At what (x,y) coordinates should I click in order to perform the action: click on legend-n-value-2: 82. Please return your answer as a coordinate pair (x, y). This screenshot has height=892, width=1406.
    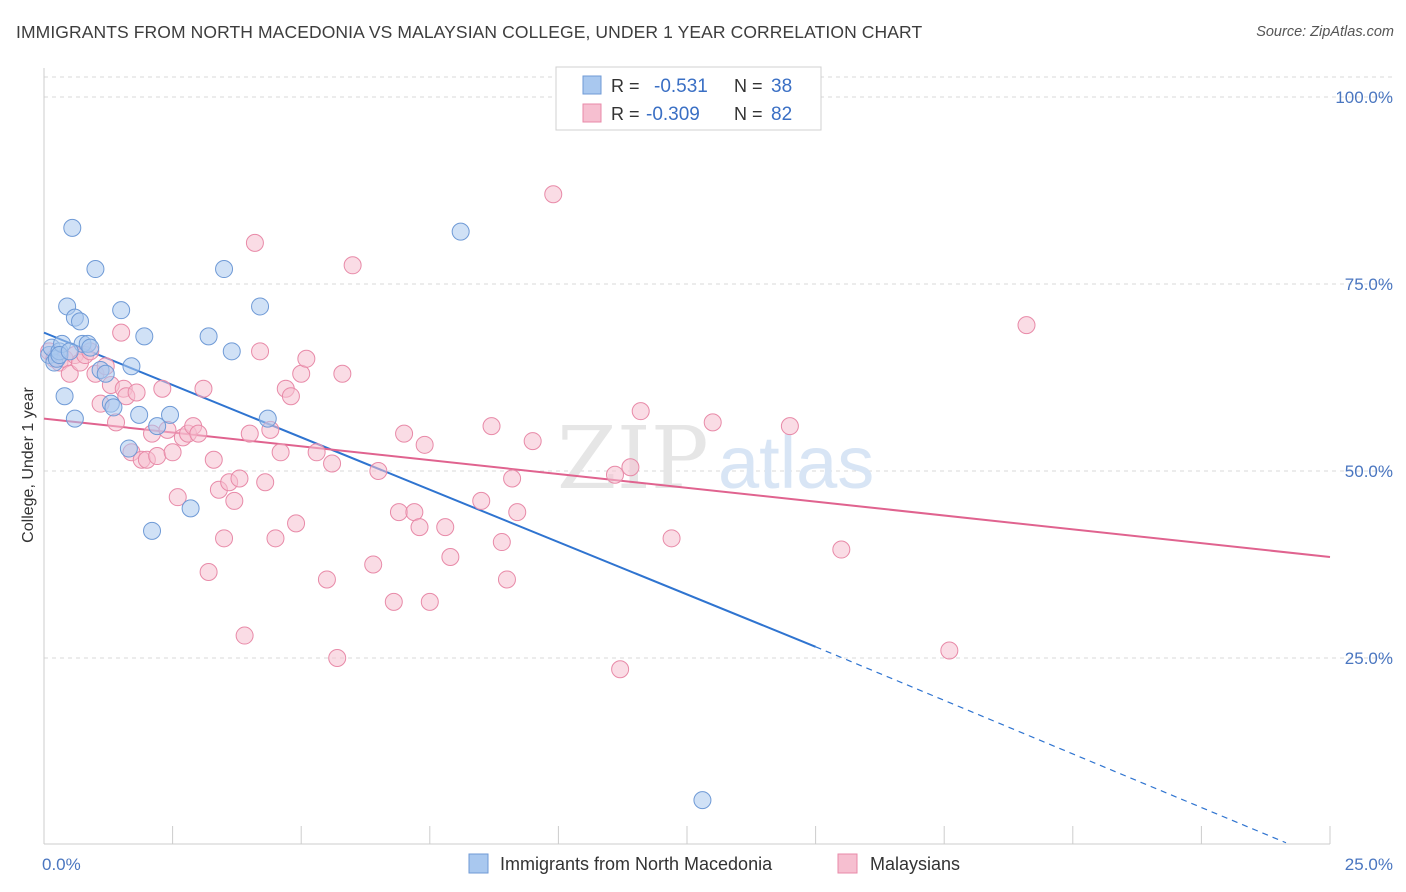
    Looking at the image, I should click on (781, 114).